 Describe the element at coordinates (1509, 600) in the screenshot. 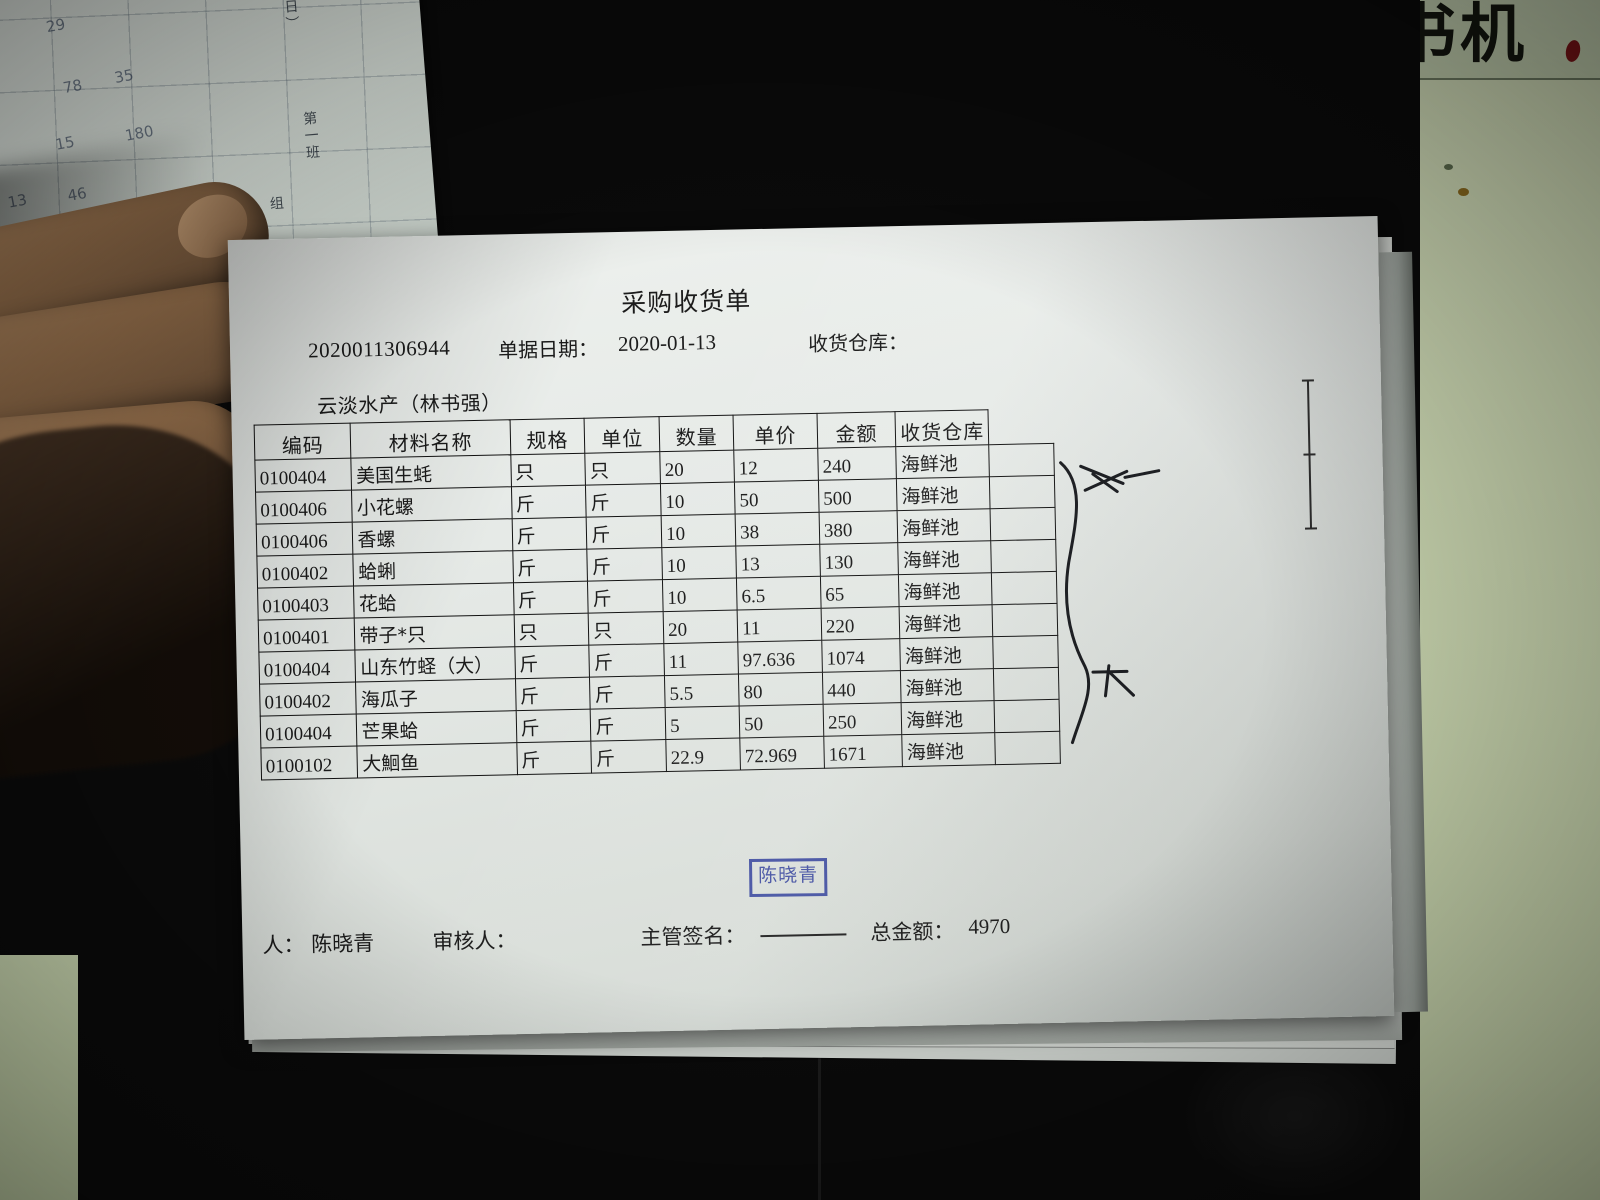

I see `background-wall` at that location.